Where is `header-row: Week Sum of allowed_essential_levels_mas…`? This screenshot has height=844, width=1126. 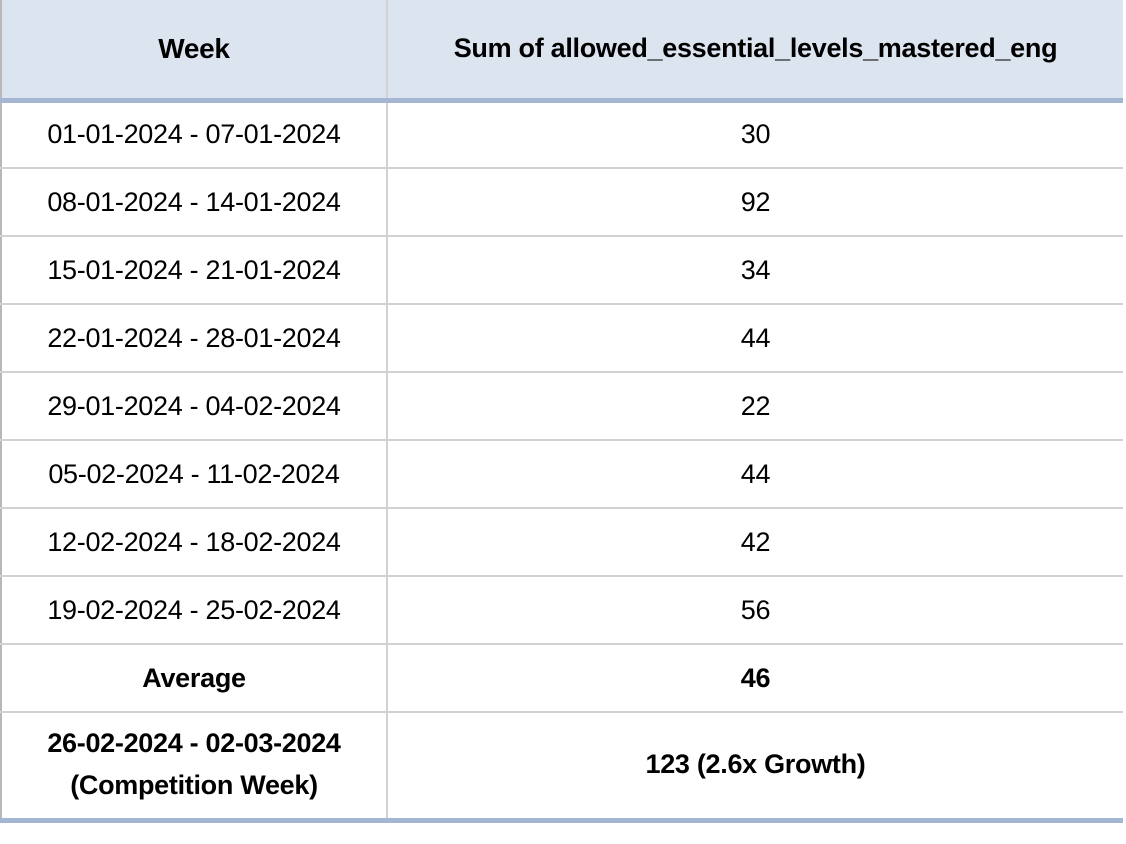
header-row: Week Sum of allowed_essential_levels_mas… is located at coordinates (562, 51).